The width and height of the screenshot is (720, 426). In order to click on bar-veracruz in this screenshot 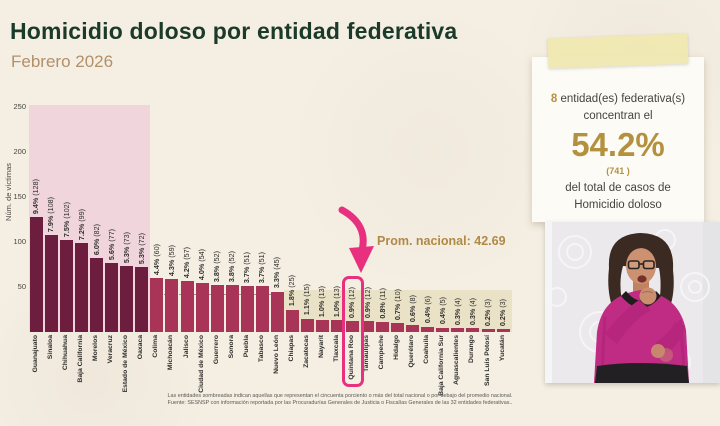, I will do `click(112, 297)`.